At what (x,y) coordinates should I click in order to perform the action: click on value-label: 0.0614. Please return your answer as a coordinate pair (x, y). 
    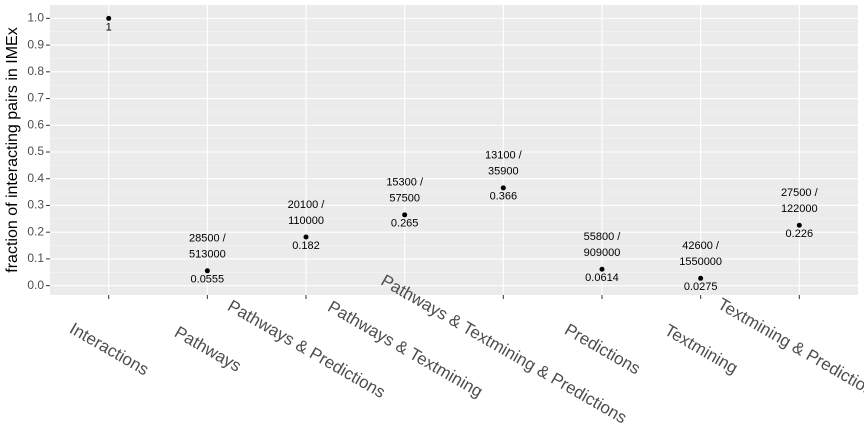
    Looking at the image, I should click on (602, 278).